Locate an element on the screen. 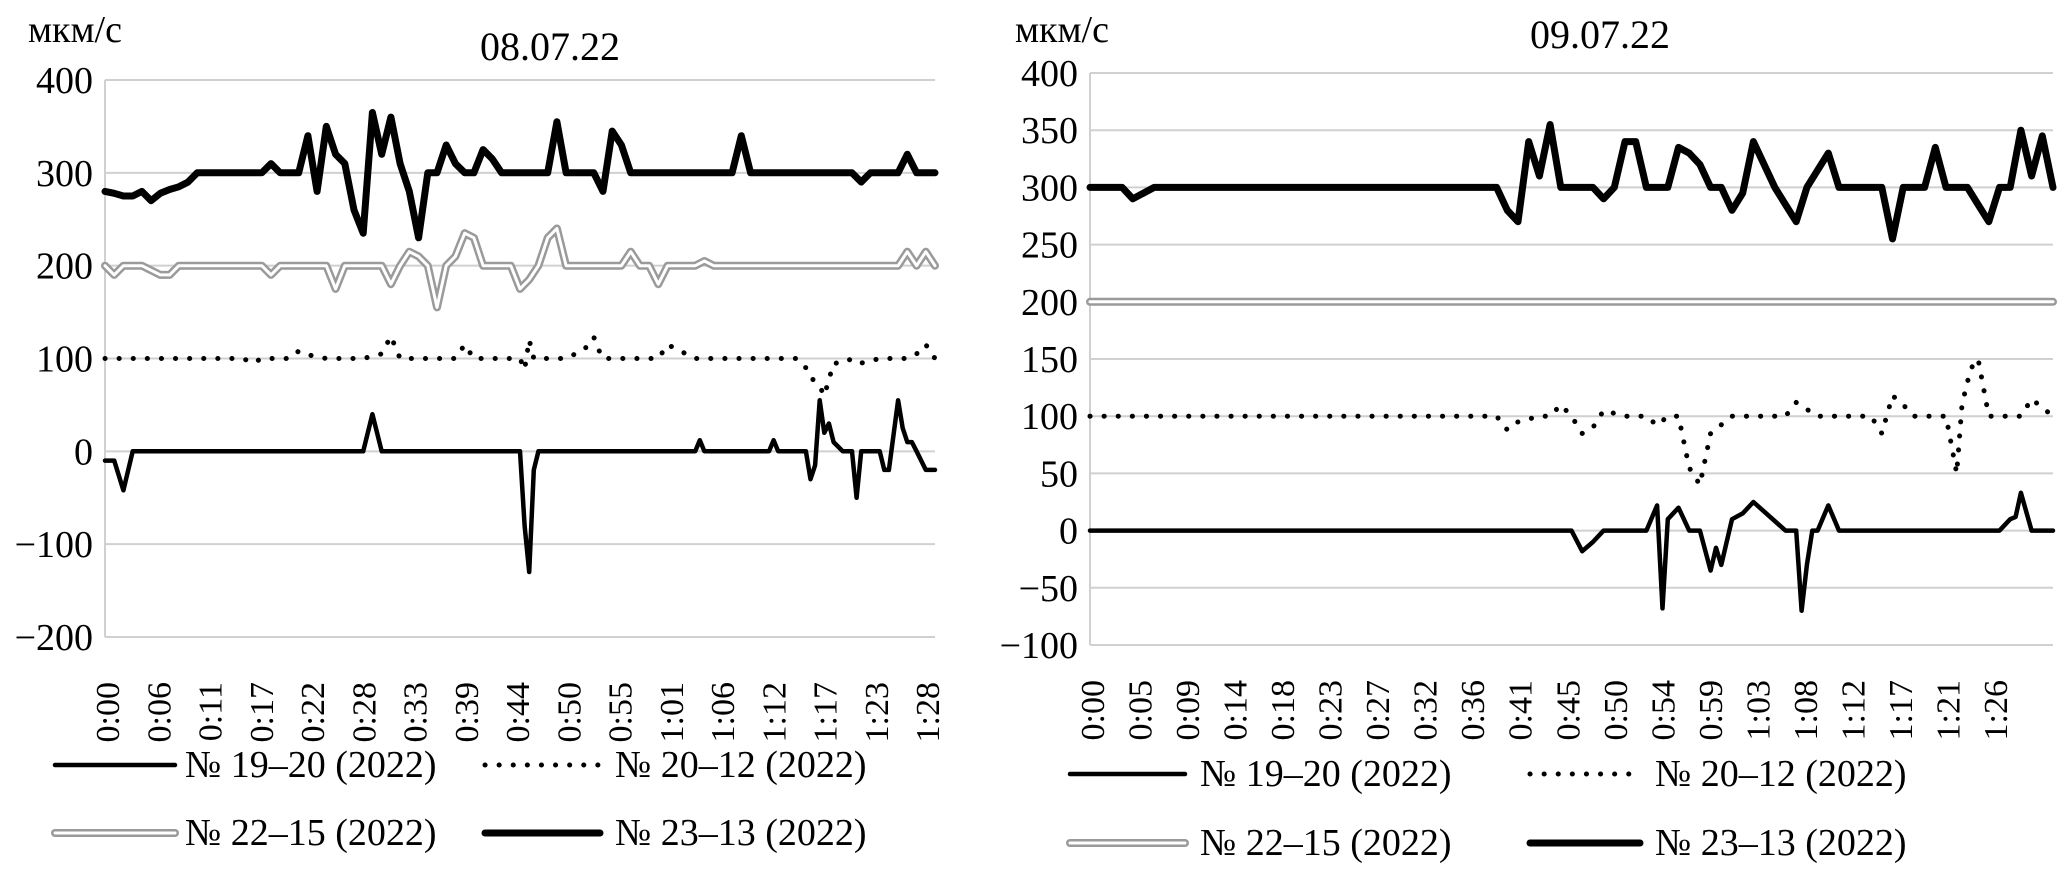  x-tick-label: 0:36 is located at coordinates (1473, 710).